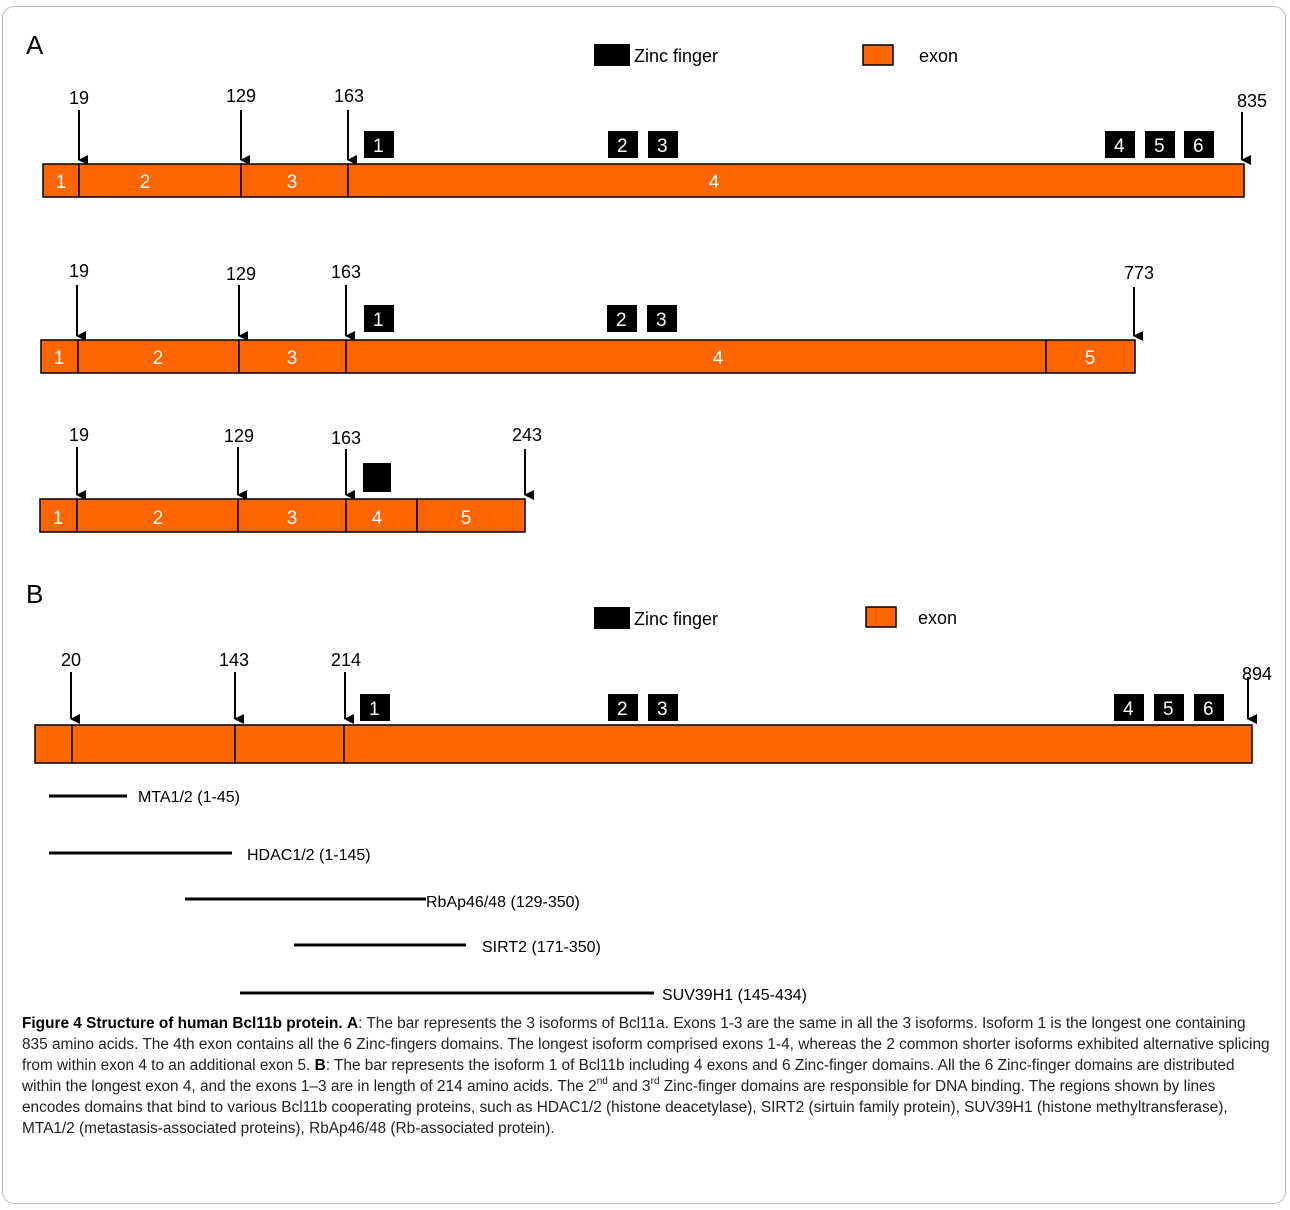  Describe the element at coordinates (655, 1081) in the screenshot. I see `caption-superscript-rd: rd` at that location.